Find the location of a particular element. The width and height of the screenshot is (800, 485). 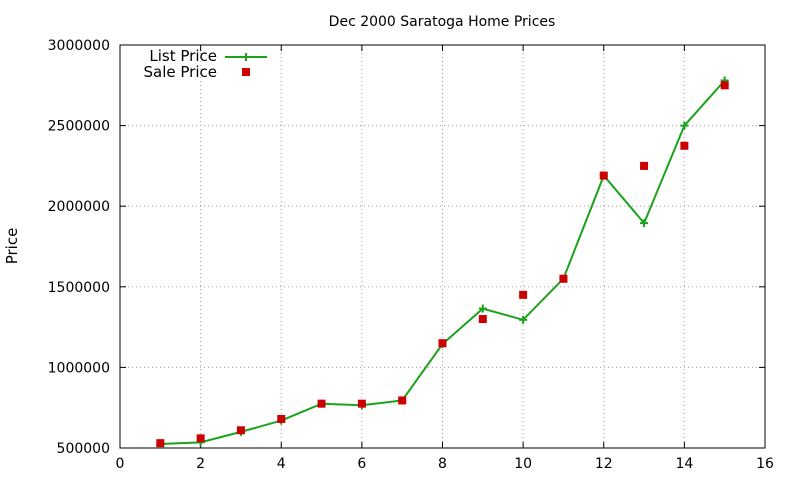

legend-marker-sale-price is located at coordinates (246, 72).